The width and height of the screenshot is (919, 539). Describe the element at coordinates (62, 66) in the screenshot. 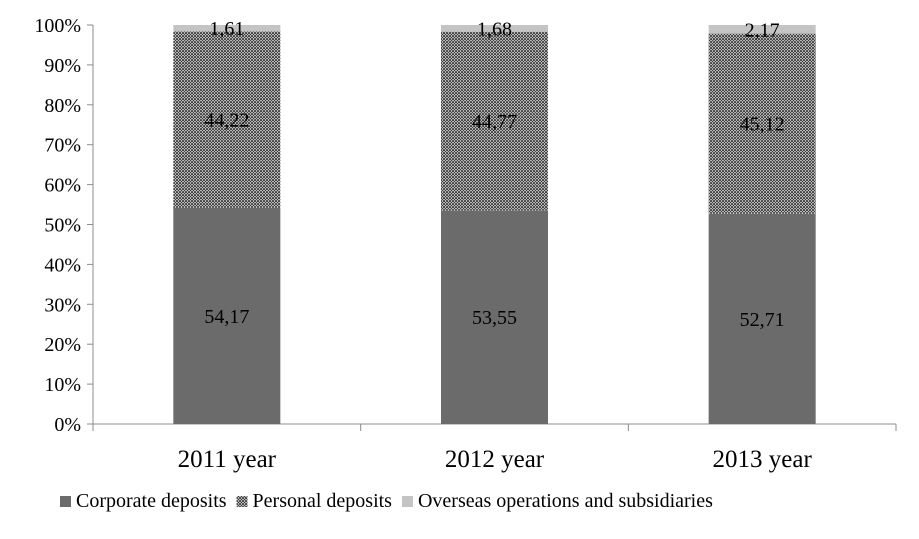

I see `y-tick-label: 90%` at that location.